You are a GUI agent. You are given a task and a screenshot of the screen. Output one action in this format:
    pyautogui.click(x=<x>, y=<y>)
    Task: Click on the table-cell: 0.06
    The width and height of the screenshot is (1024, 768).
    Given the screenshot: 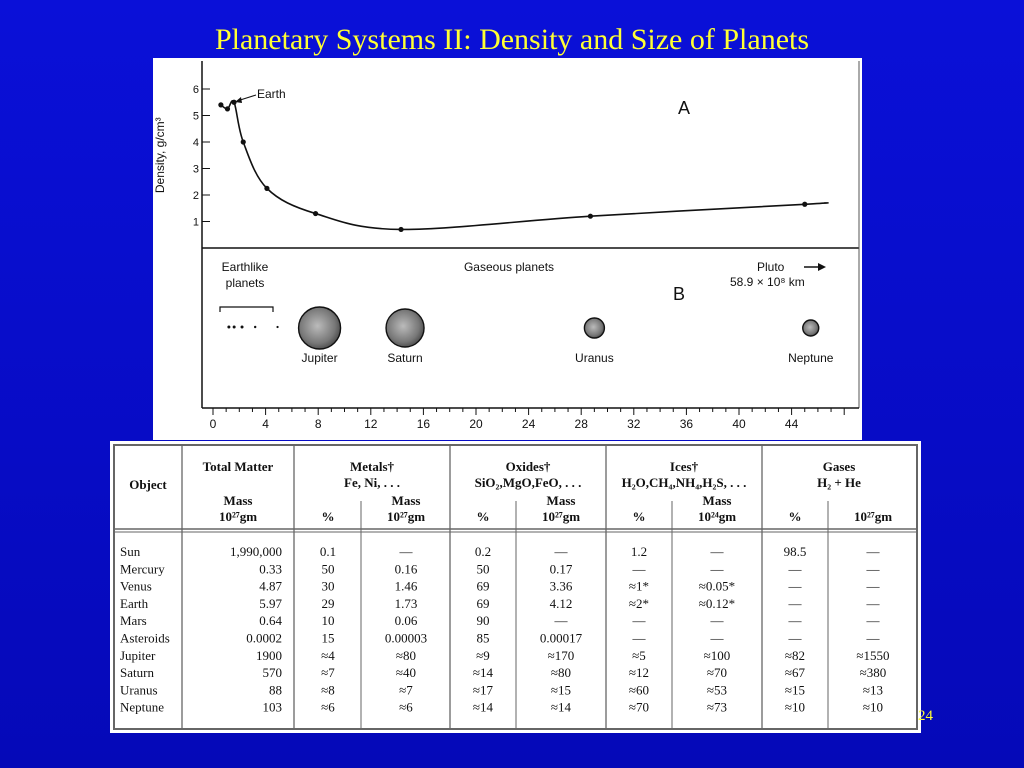 What is the action you would take?
    pyautogui.click(x=406, y=620)
    